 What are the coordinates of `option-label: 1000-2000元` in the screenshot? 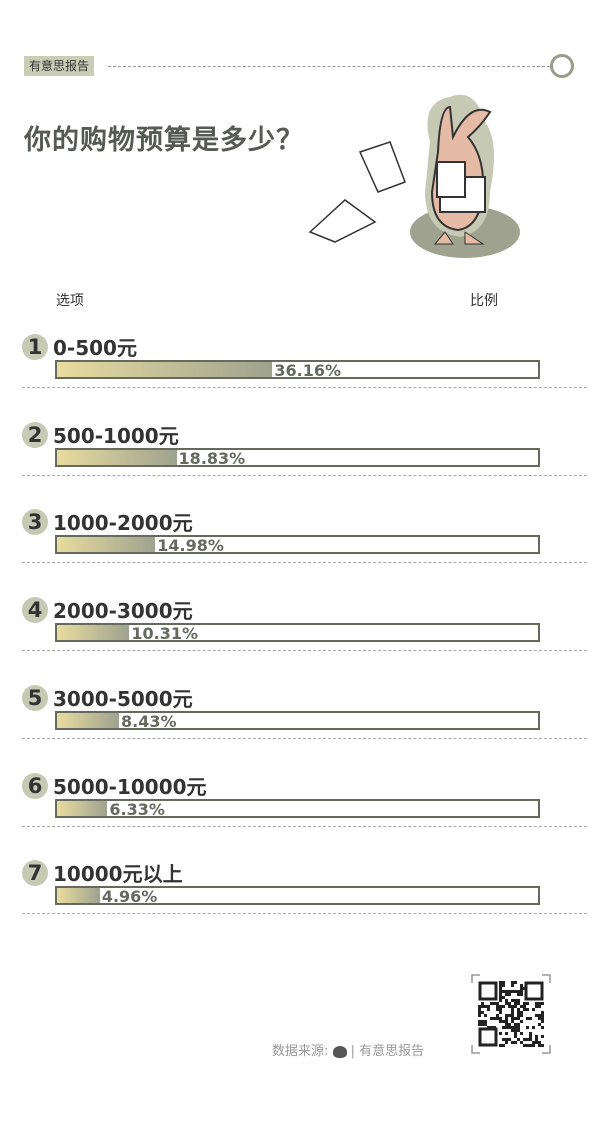 It's located at (123, 523).